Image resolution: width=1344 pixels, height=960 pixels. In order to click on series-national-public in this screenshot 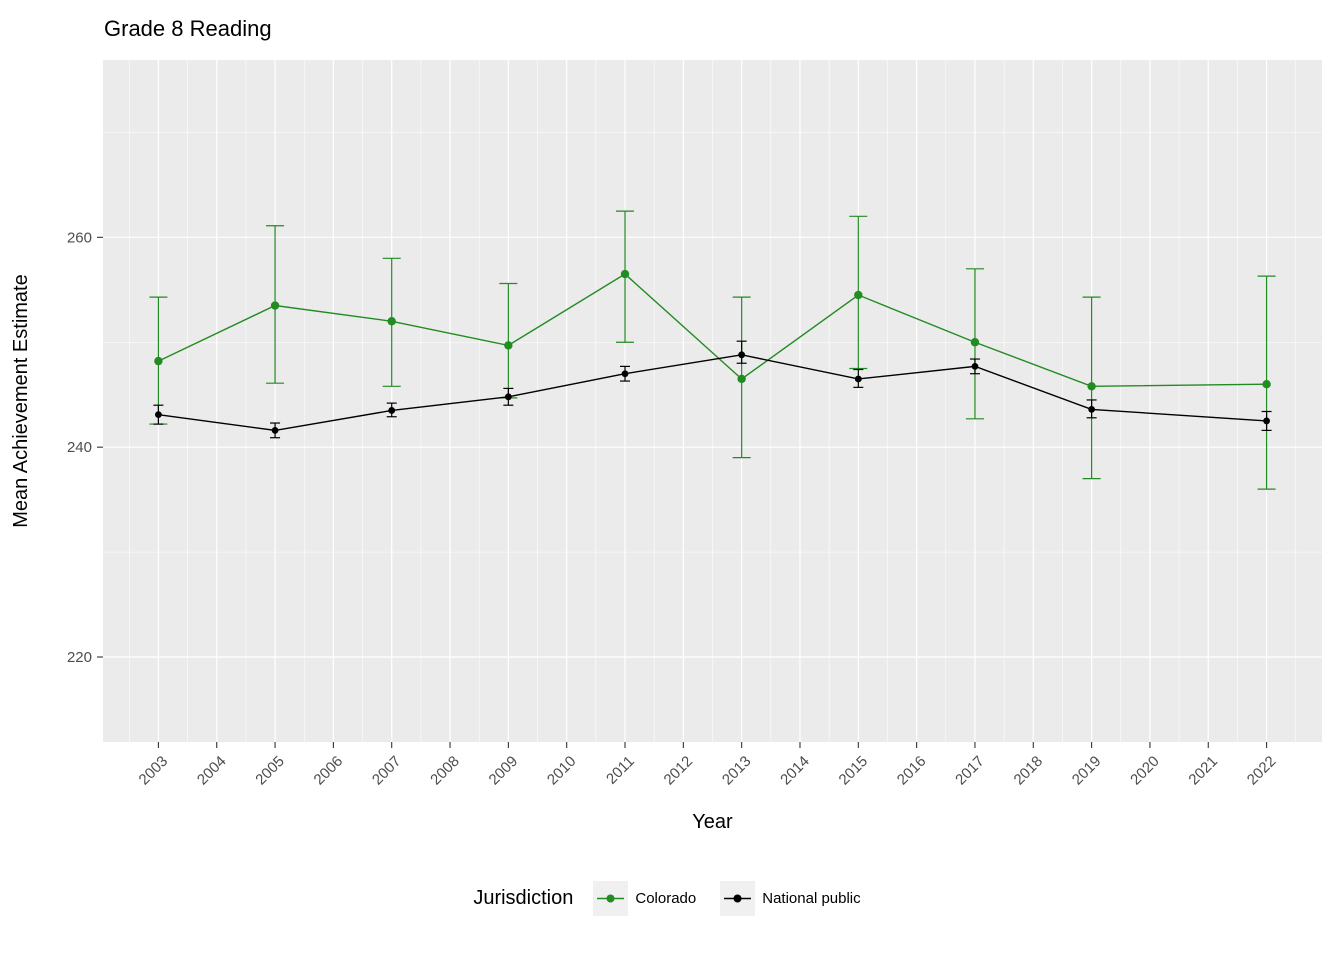, I will do `click(712, 389)`.